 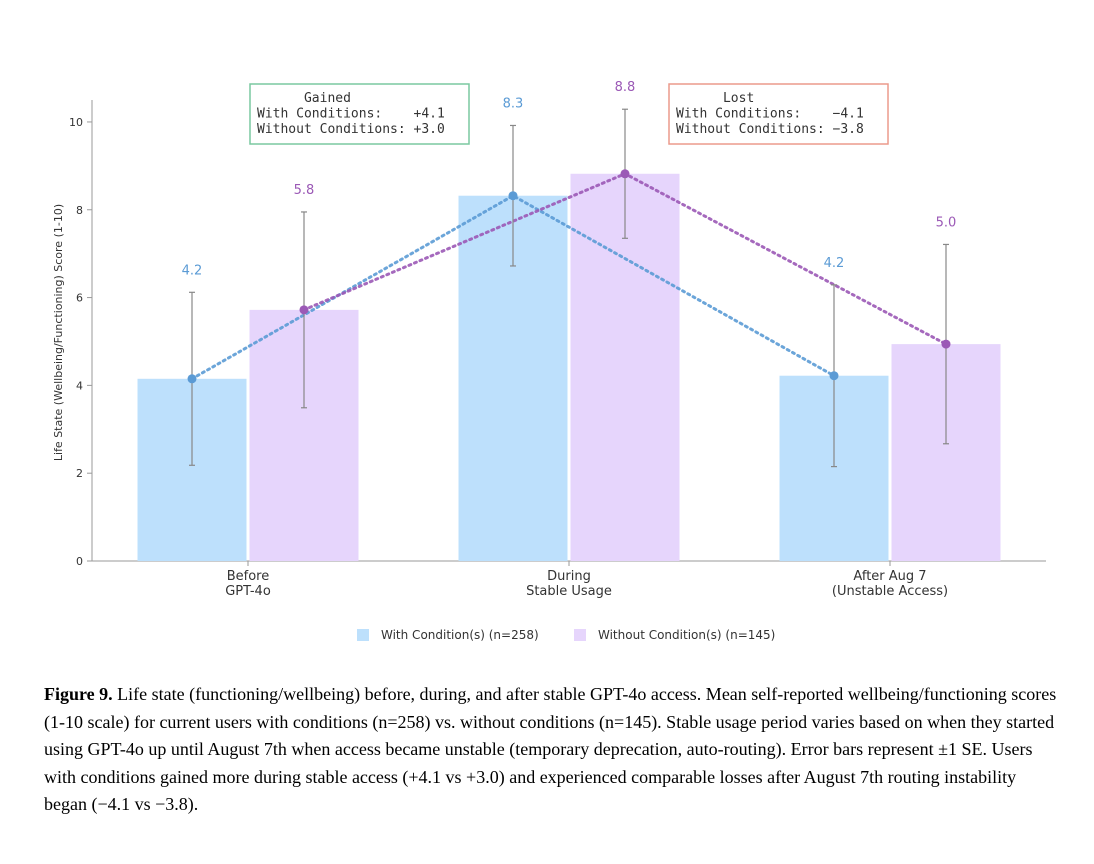 What do you see at coordinates (770, 129) in the screenshot?
I see `annotation-text: Without Conditions: −3.8` at bounding box center [770, 129].